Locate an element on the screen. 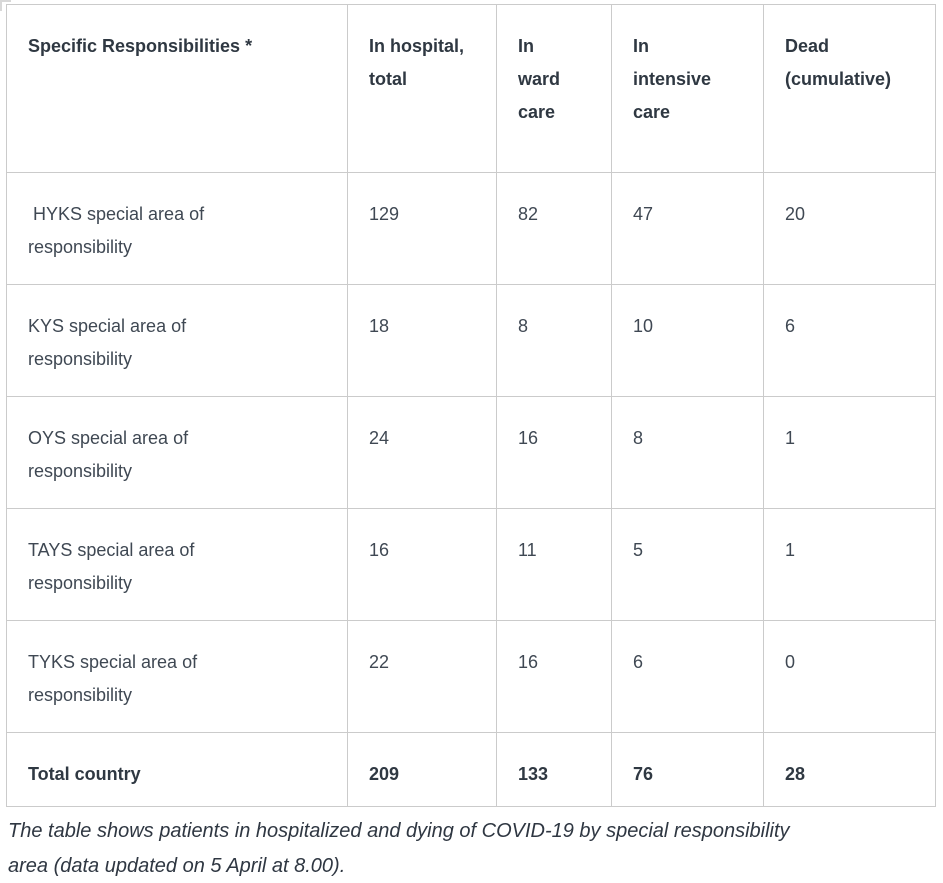 Image resolution: width=943 pixels, height=883 pixels. value-cell-ward-care: 11 is located at coordinates (554, 564).